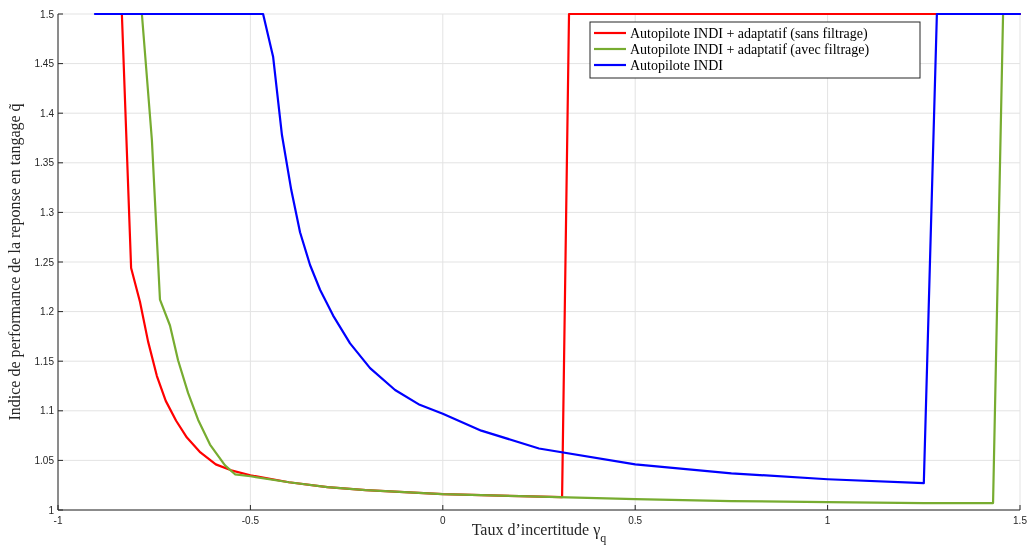 This screenshot has width=1027, height=548. Describe the element at coordinates (539, 533) in the screenshot. I see `x-axis-title: Taux d’incertitude γ$_{q}$` at that location.